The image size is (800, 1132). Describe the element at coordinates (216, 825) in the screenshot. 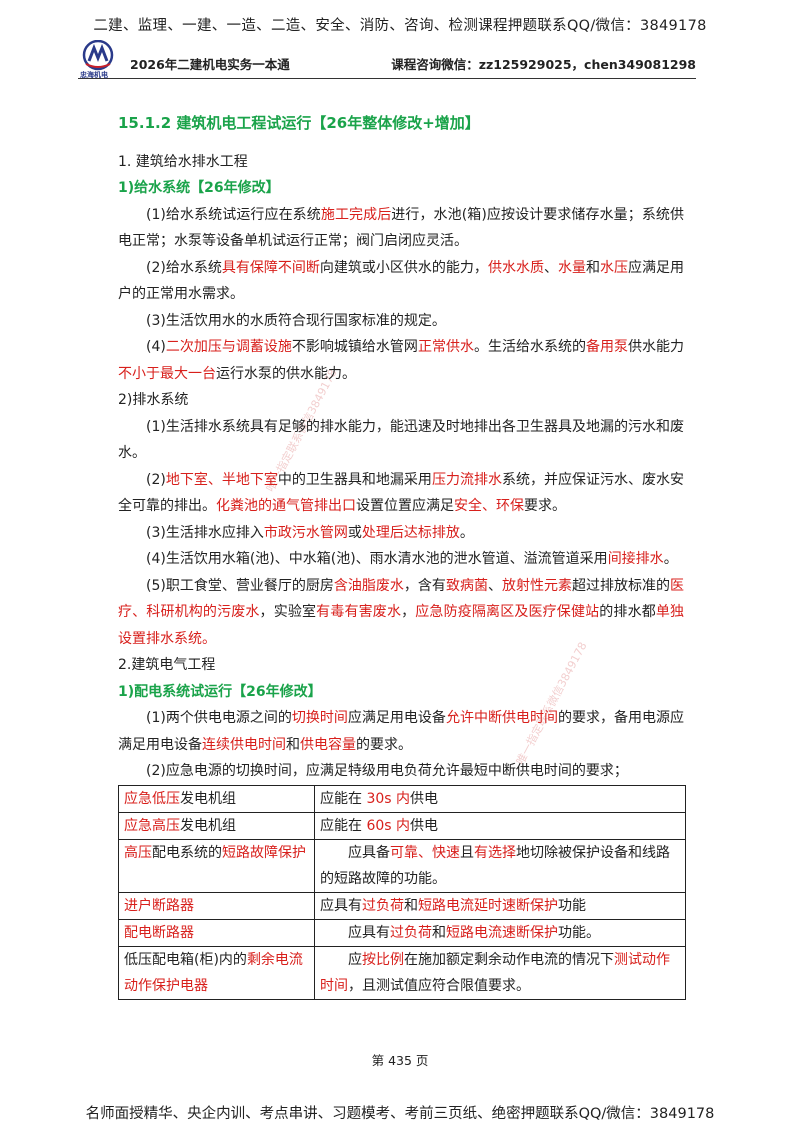

I see `table-cell: 应急高压发电机组` at that location.